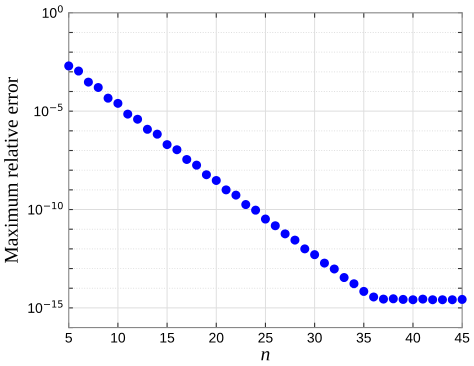  What do you see at coordinates (118, 337) in the screenshot?
I see `x-tick-label: 10` at bounding box center [118, 337].